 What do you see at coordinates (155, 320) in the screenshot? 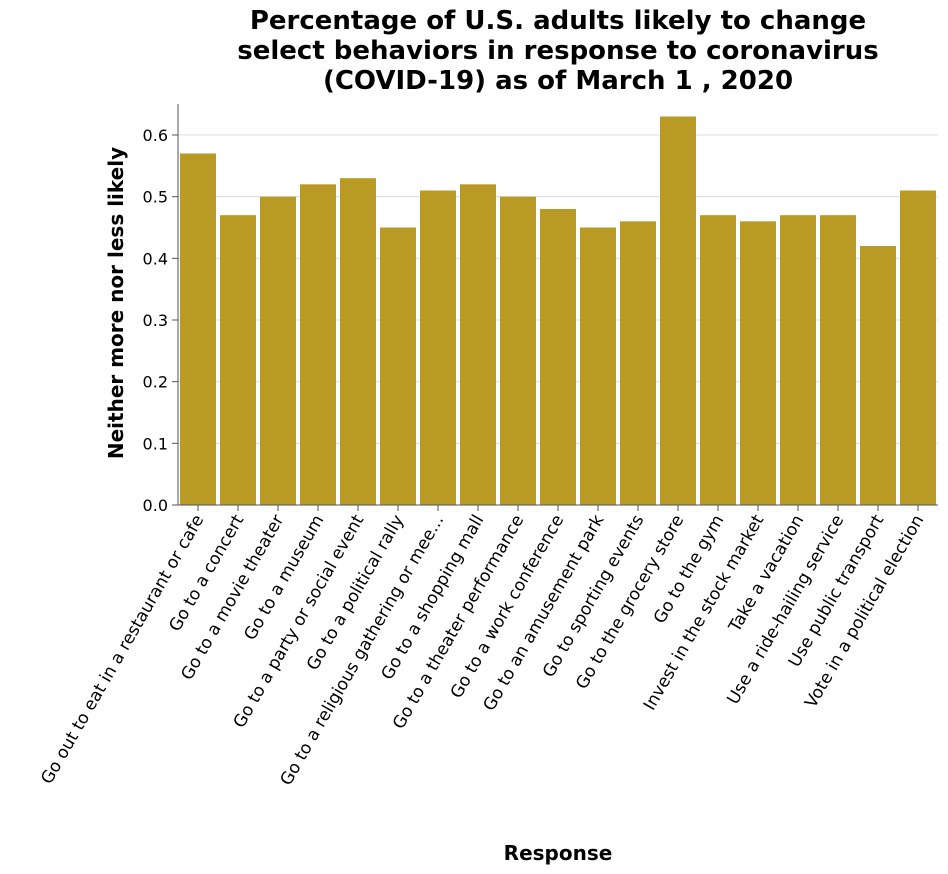
I see `y-tick-label: 0.3` at bounding box center [155, 320].